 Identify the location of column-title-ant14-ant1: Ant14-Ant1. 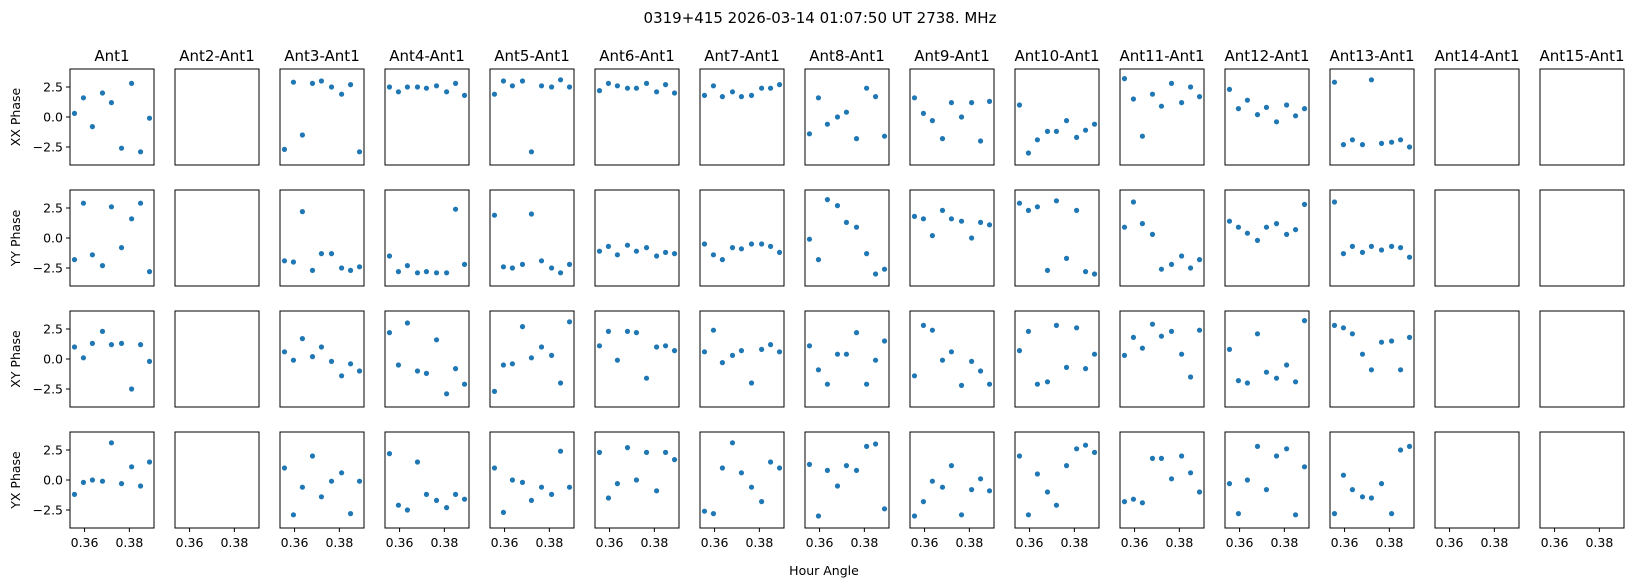
(1476, 56).